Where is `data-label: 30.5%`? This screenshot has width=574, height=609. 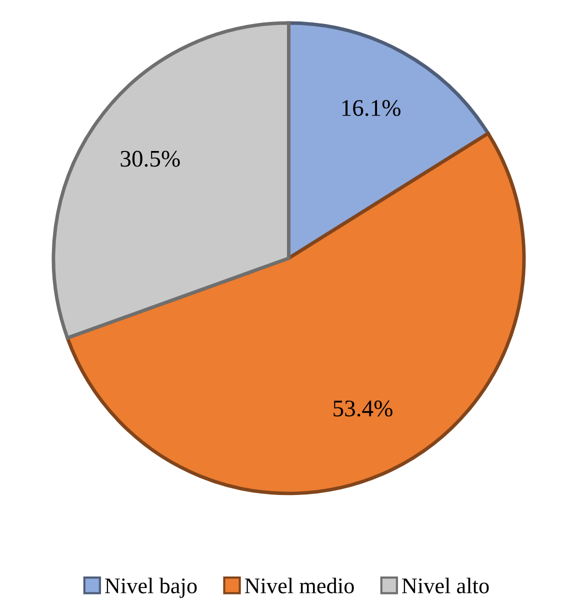 data-label: 30.5% is located at coordinates (150, 158).